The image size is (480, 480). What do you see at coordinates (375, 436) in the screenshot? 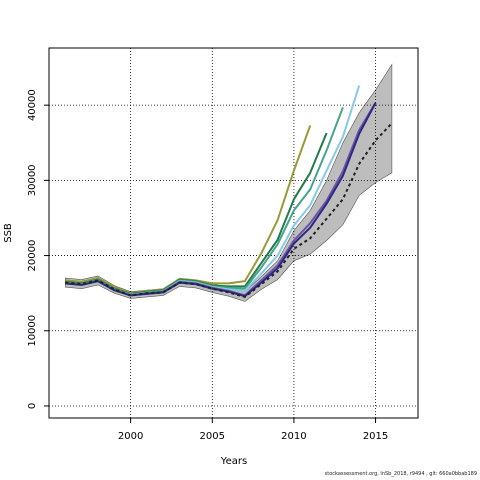
I see `x-tick-label: 2015` at bounding box center [375, 436].